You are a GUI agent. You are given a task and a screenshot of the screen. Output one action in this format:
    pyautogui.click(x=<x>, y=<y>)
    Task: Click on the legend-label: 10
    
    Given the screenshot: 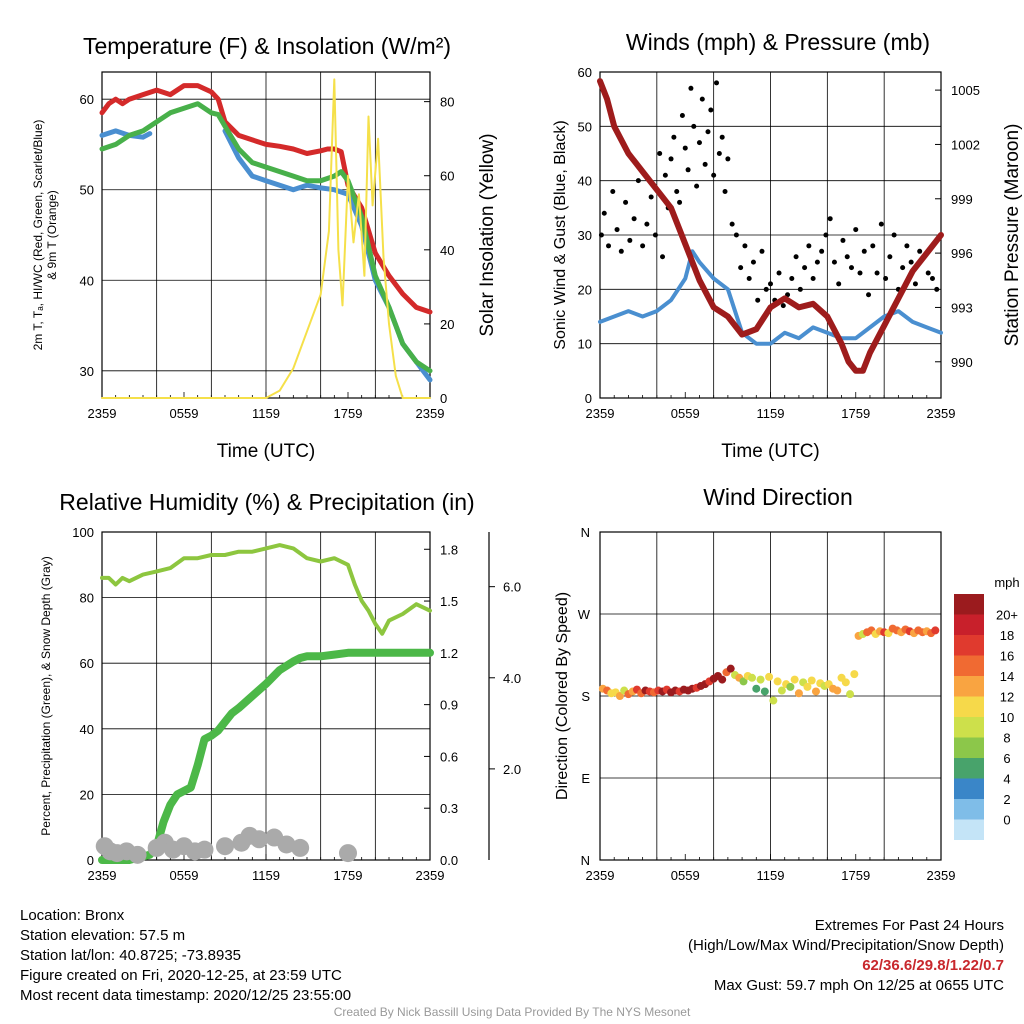 What is the action you would take?
    pyautogui.click(x=1007, y=717)
    